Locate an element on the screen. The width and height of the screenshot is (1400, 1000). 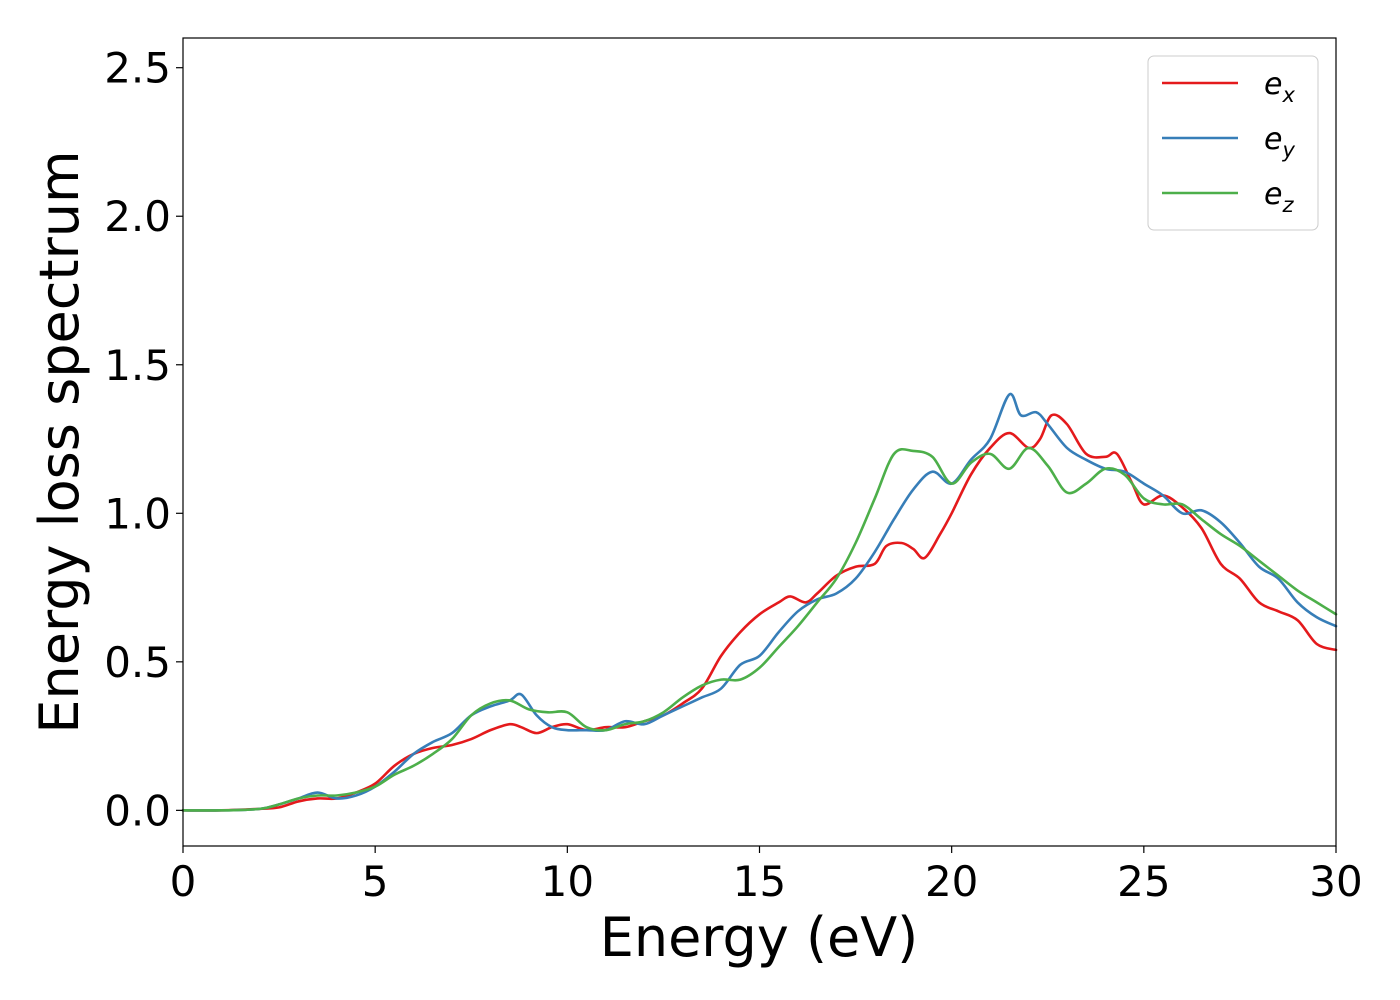
x-axis: 0 5 10 15 20 25 30 is located at coordinates (766, 876).